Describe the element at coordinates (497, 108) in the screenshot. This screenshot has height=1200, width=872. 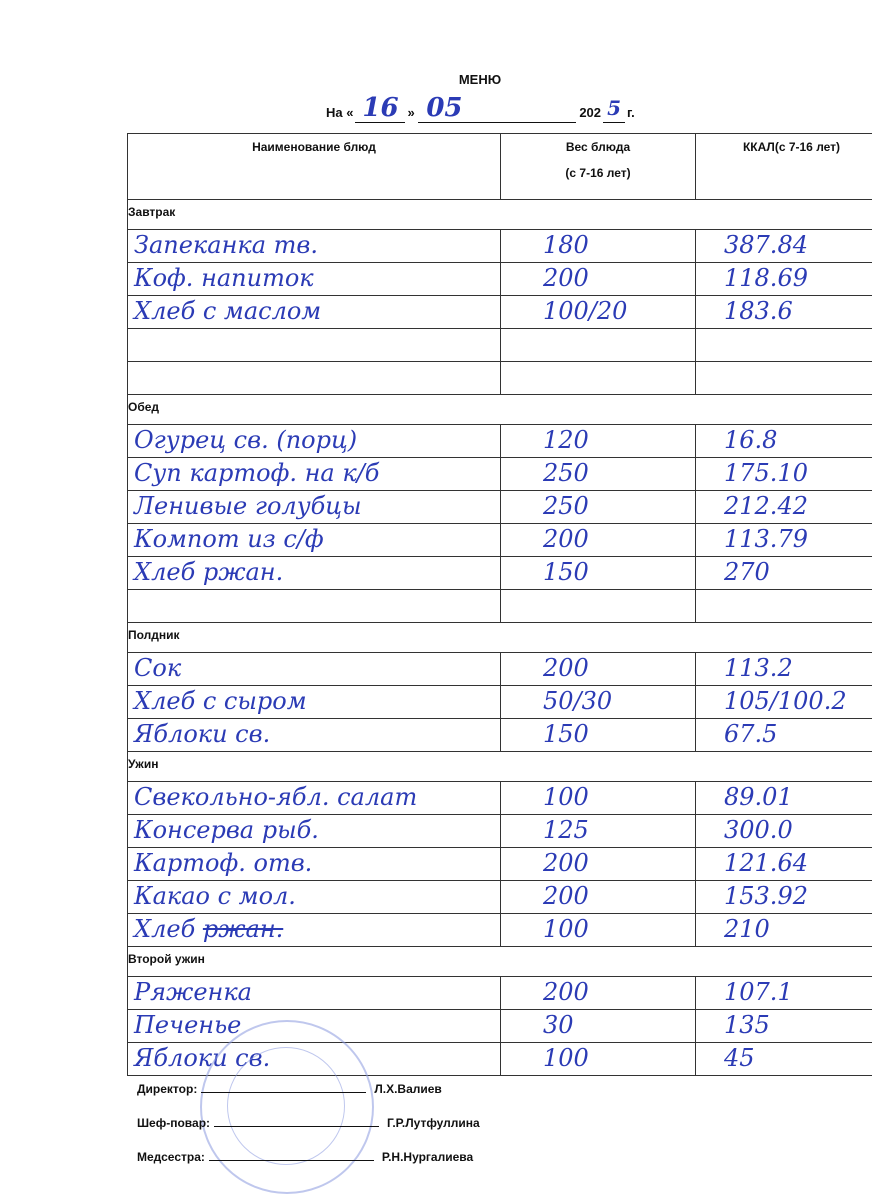
I see `date-month: 05` at that location.